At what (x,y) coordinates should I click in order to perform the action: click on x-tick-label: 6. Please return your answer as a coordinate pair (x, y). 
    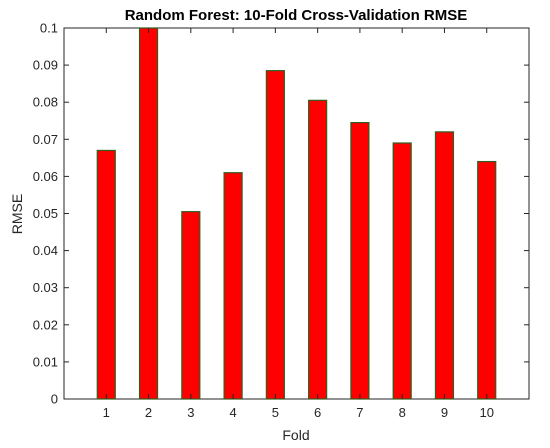
    Looking at the image, I should click on (317, 412).